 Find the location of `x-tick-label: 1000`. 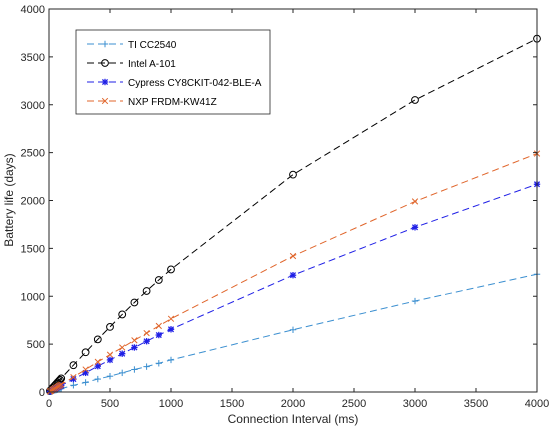

x-tick-label: 1000 is located at coordinates (171, 404).